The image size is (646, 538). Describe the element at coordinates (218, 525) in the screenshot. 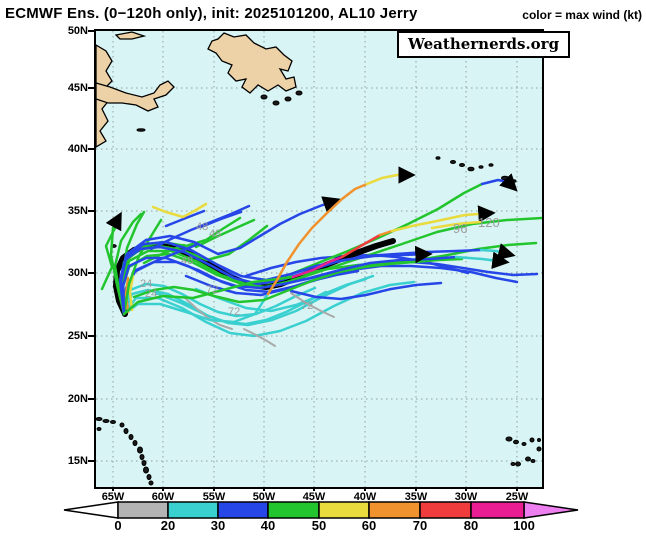

I see `colorbar-tick-label: 30` at that location.